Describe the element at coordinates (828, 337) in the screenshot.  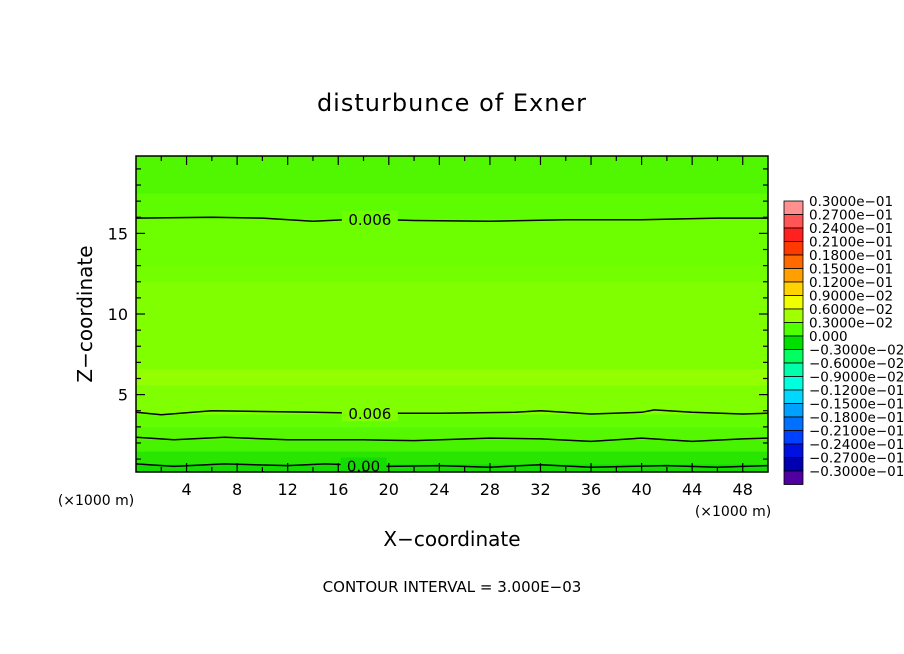
I see `legend-label: 0.000` at that location.